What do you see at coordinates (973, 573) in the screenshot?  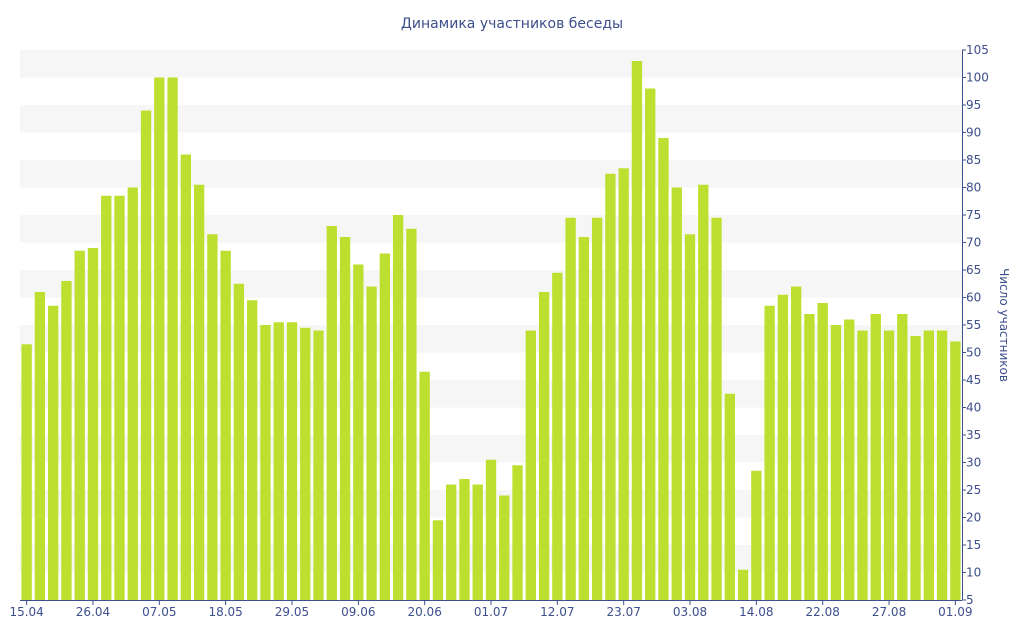 I see `y-tick-label: 10` at bounding box center [973, 573].